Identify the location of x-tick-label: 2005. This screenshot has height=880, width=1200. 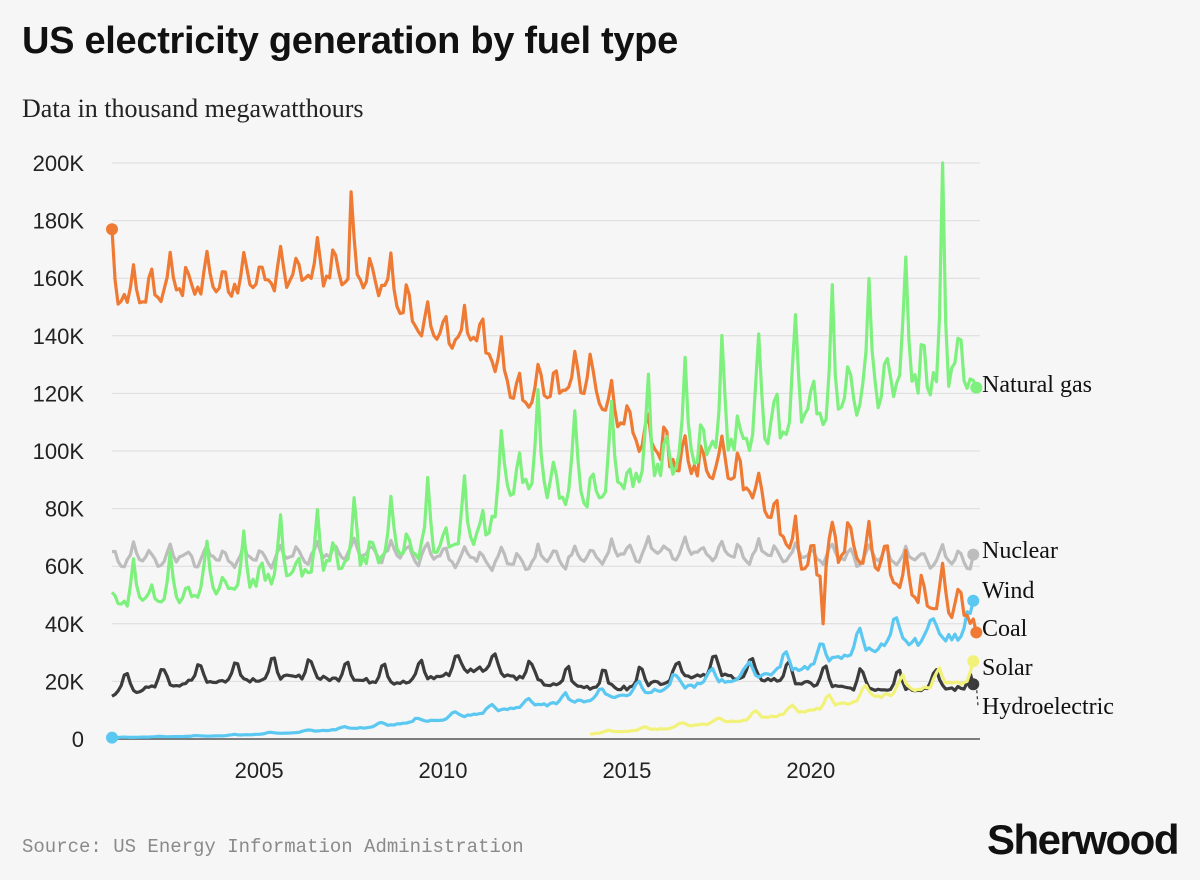
(259, 770).